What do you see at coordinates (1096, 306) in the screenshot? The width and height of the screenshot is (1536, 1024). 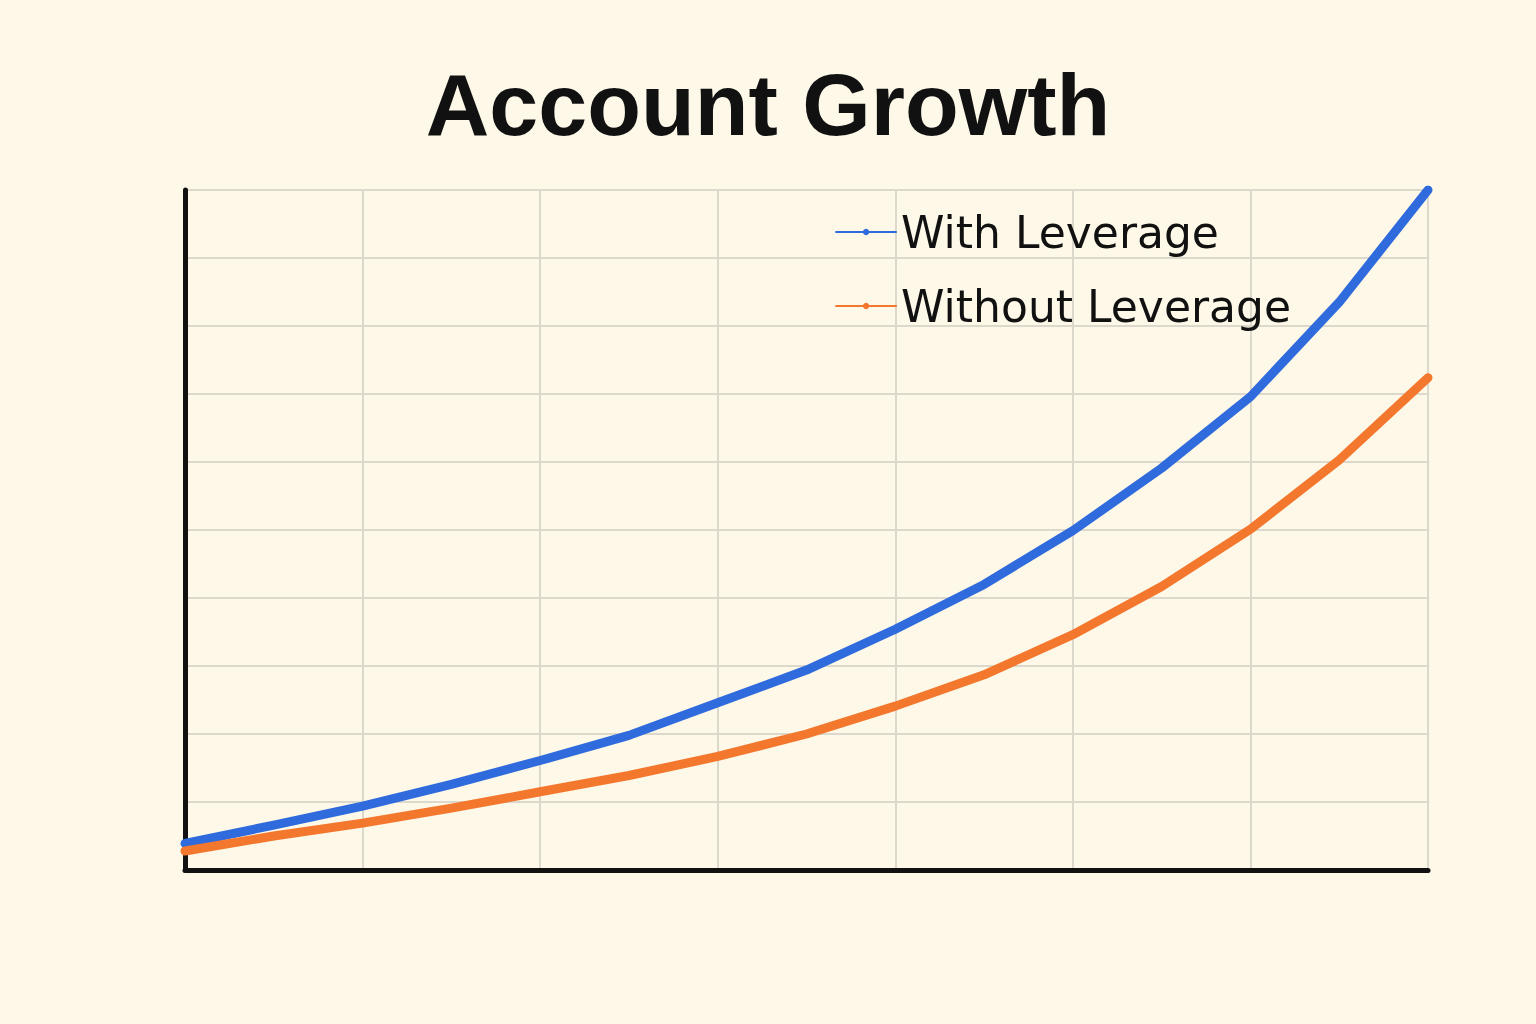 I see `legend-label: Without Leverage` at bounding box center [1096, 306].